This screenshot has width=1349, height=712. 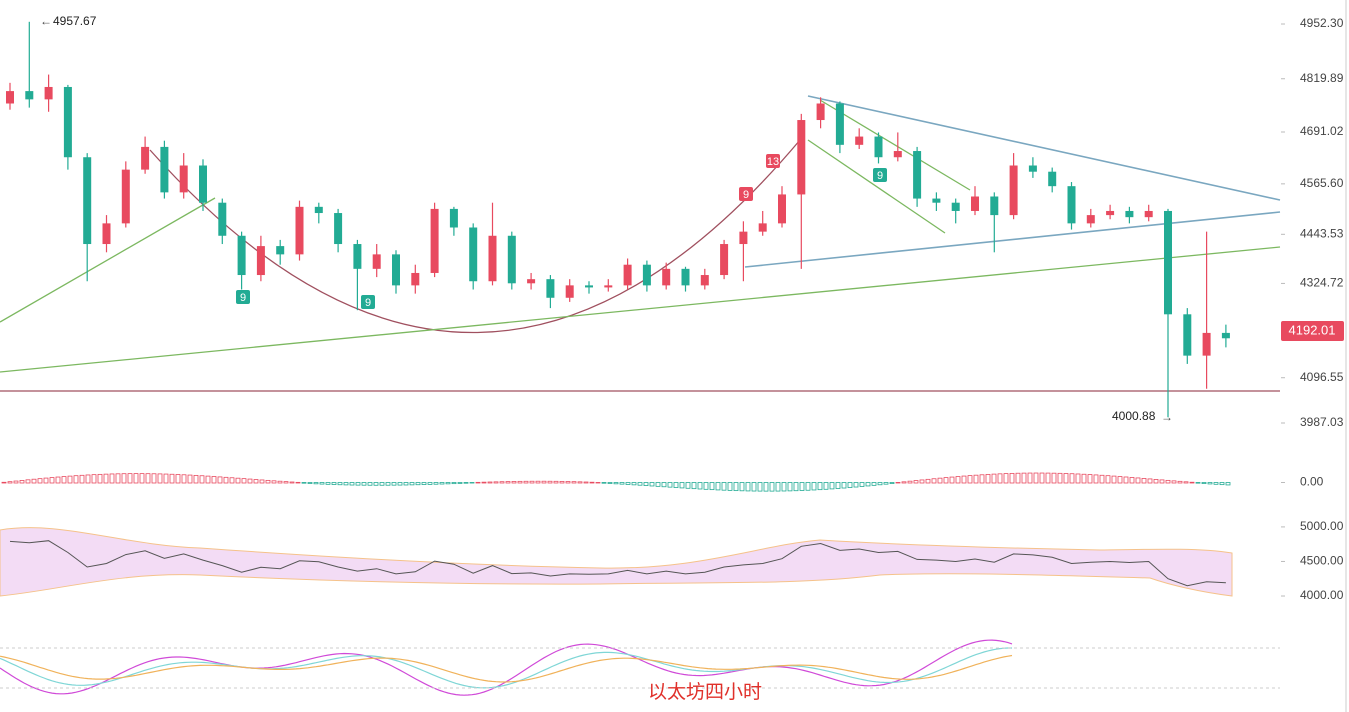 What do you see at coordinates (1322, 422) in the screenshot?
I see `y-tick-label: 3987.03` at bounding box center [1322, 422].